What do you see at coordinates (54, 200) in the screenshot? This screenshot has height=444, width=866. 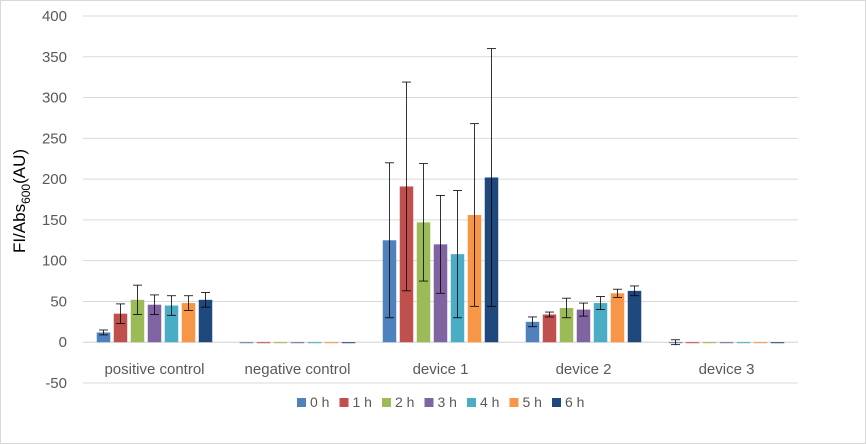 I see `y-axis-ticks: -50 0 50 100 150 200 250 300 350 400` at bounding box center [54, 200].